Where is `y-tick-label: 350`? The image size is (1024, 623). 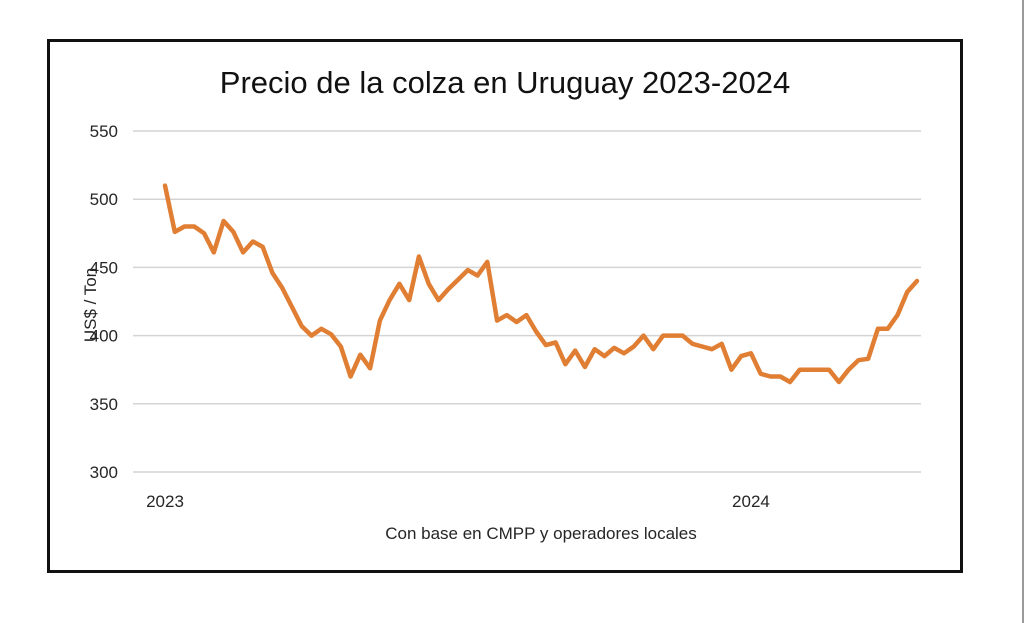 y-tick-label: 350 is located at coordinates (104, 404).